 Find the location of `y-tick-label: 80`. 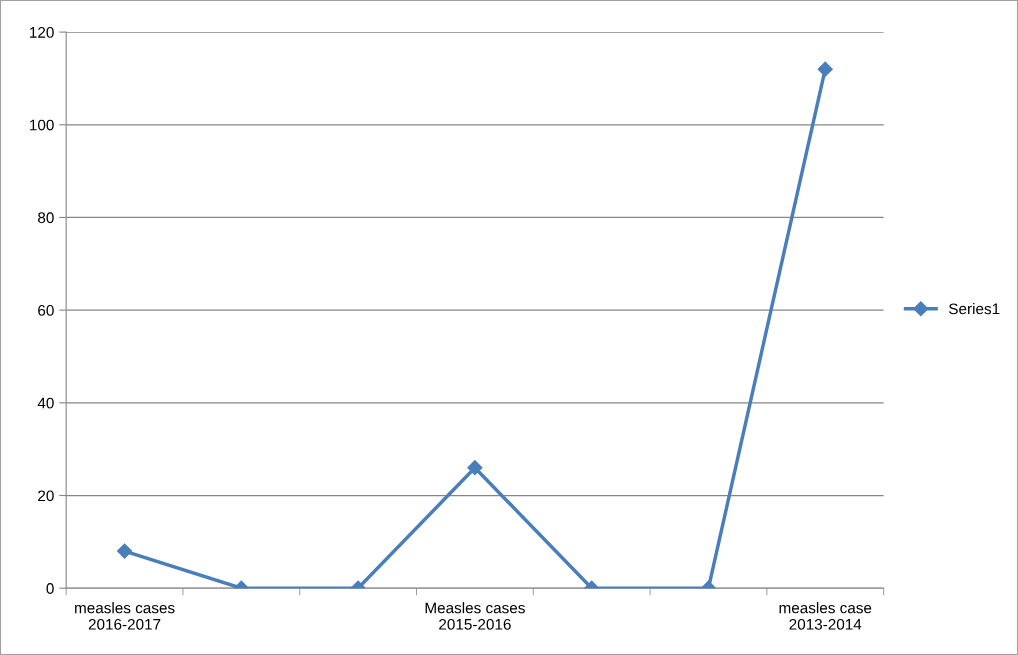

y-tick-label: 80 is located at coordinates (46, 218).